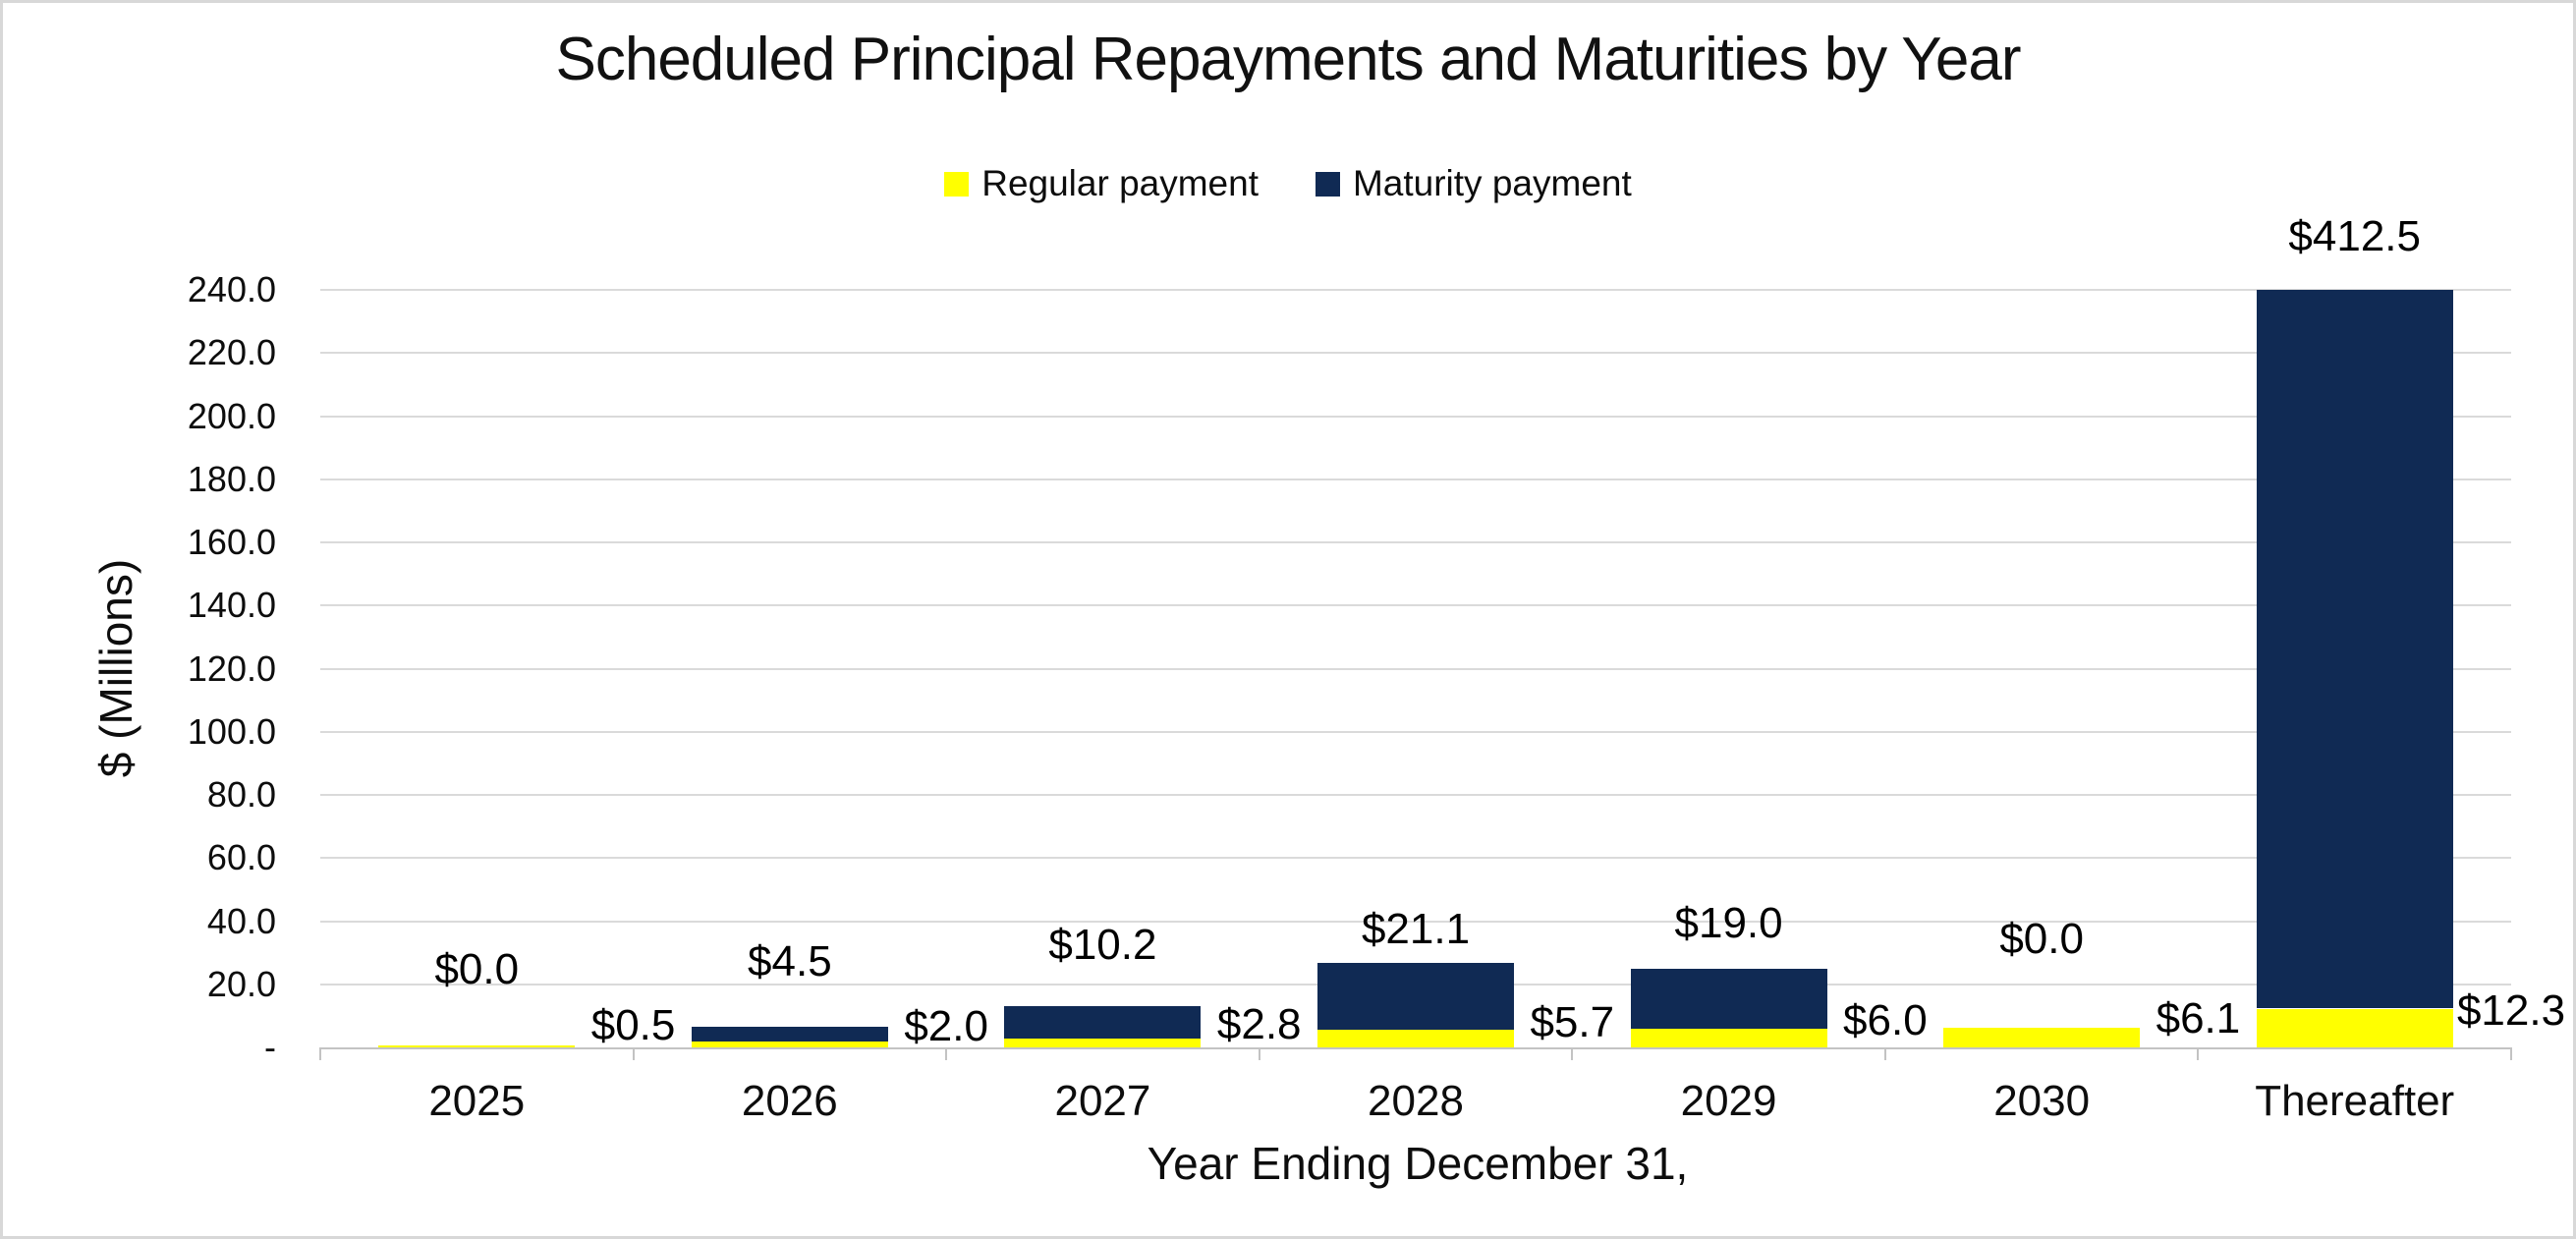 This screenshot has width=2576, height=1239. What do you see at coordinates (1728, 1101) in the screenshot?
I see `x-tick-label-2029: 2029` at bounding box center [1728, 1101].